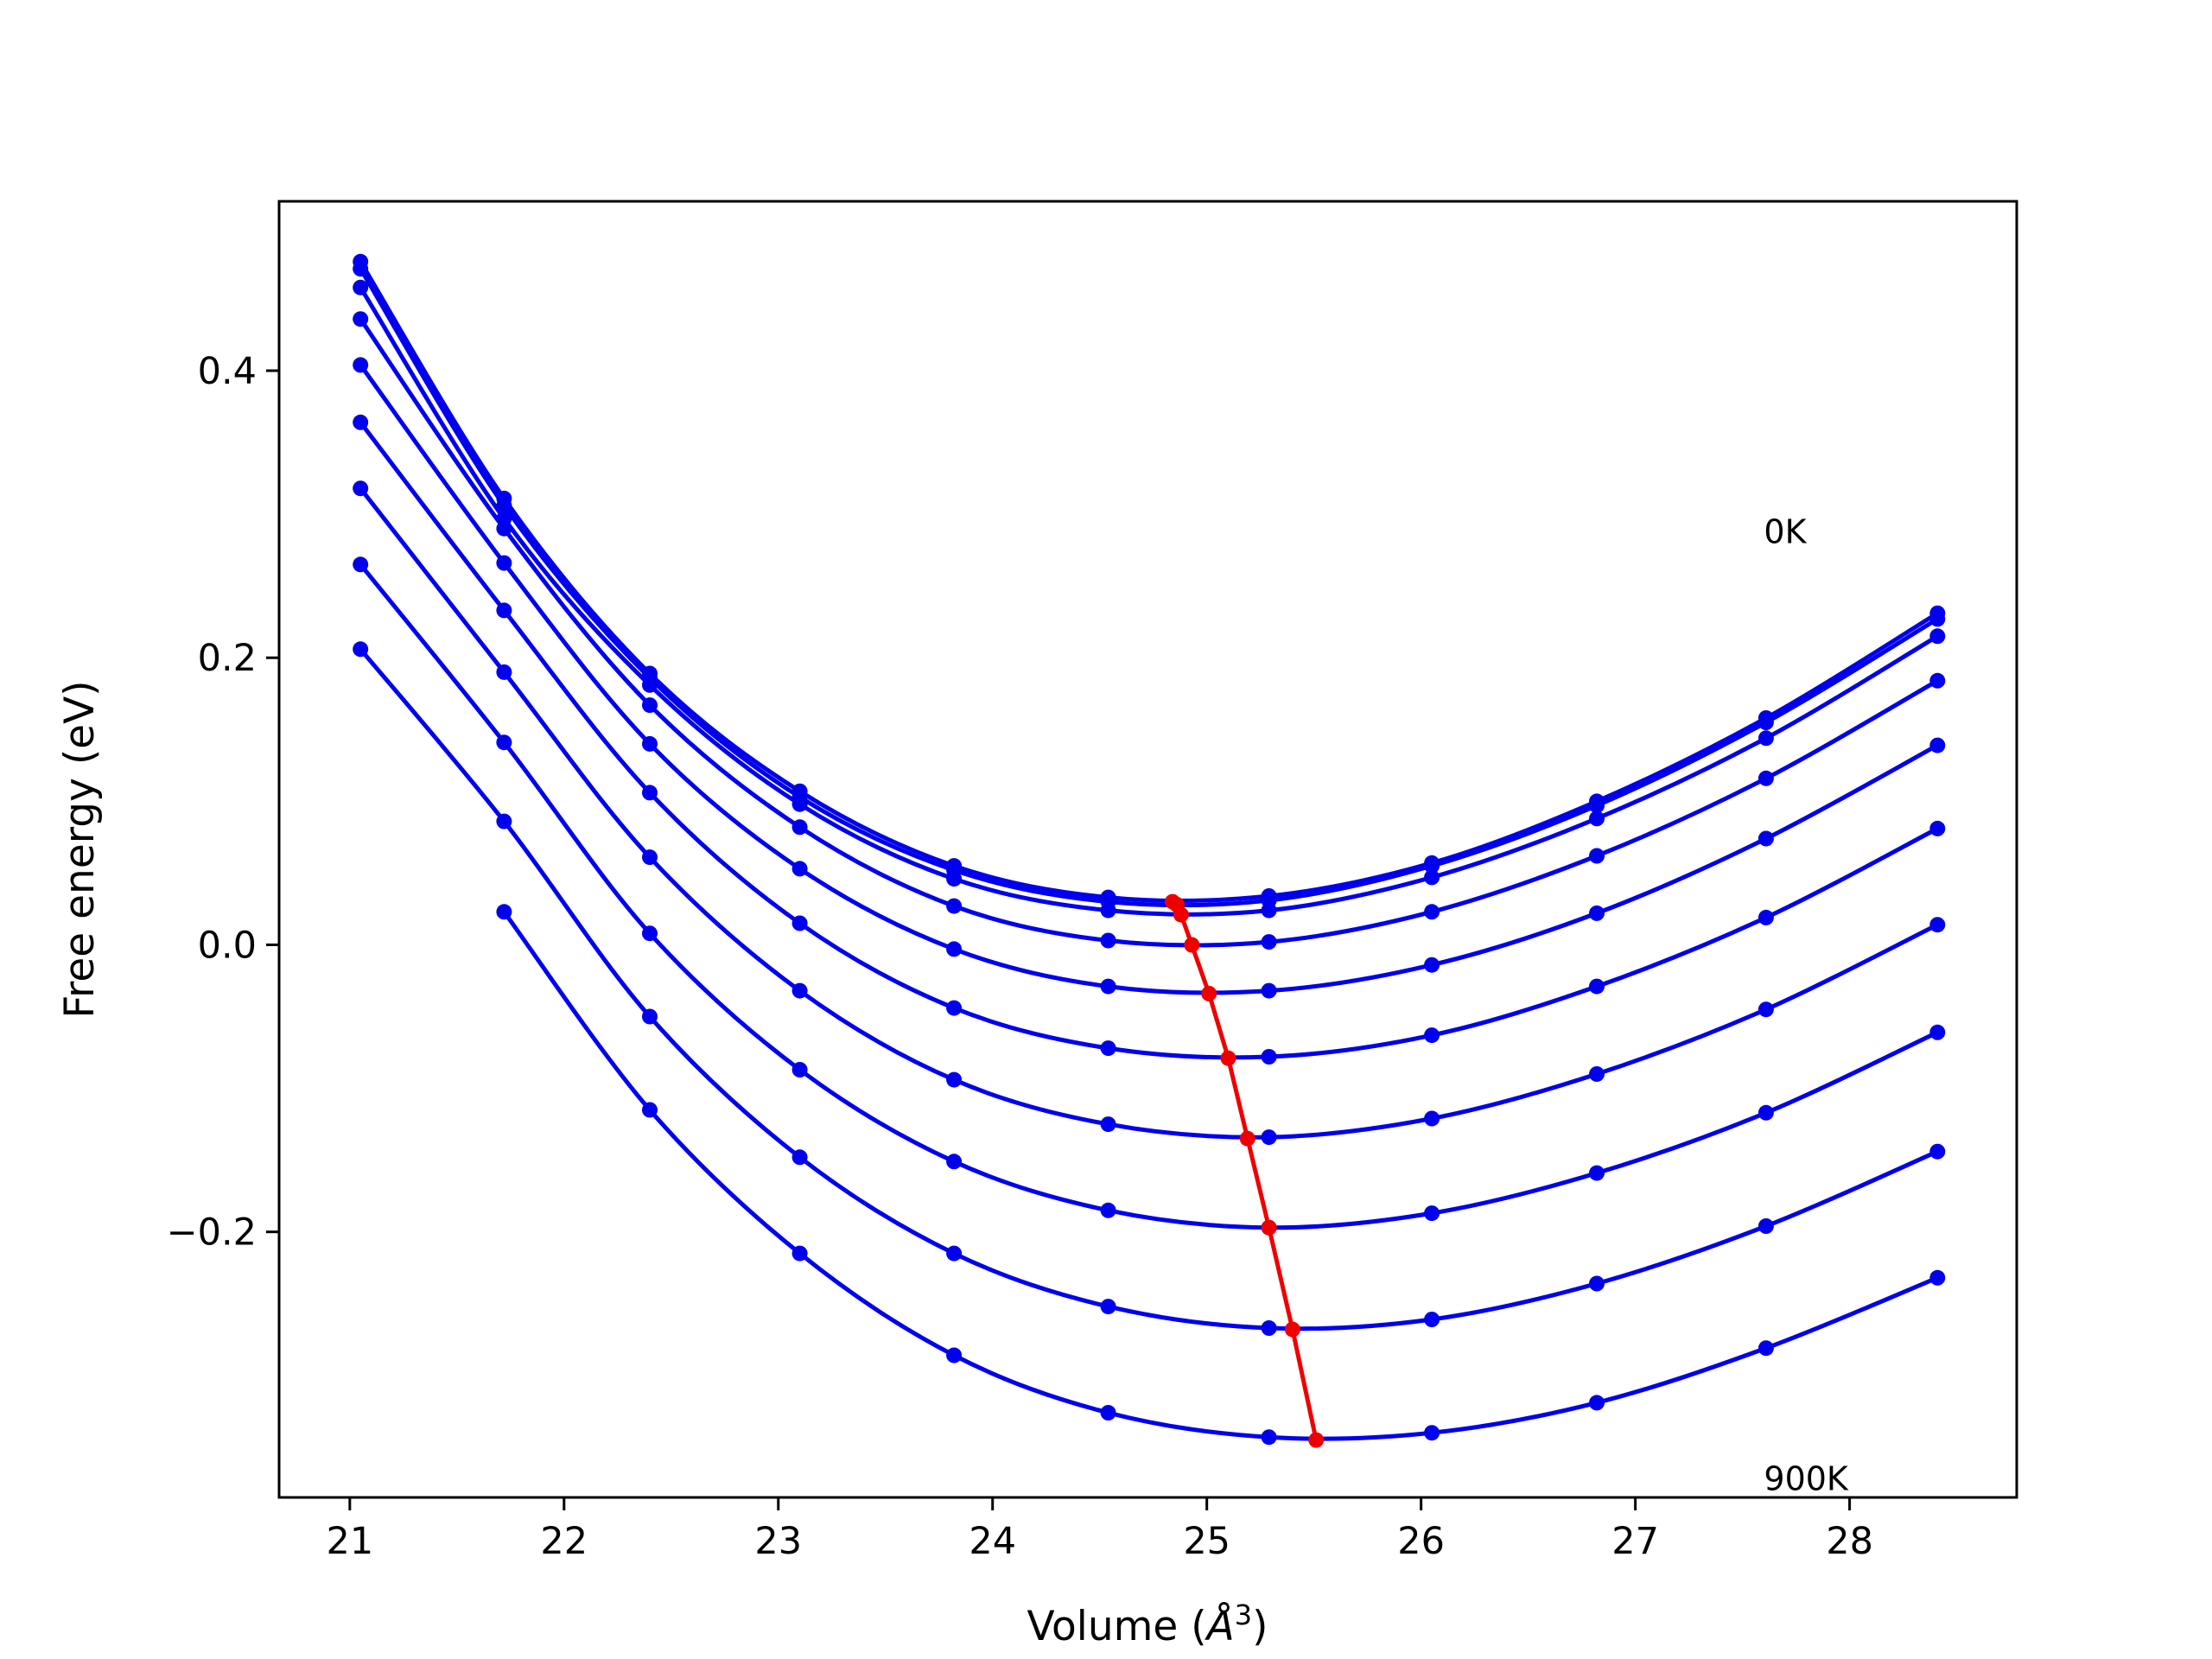  I want to click on x-tick-label: 25, so click(1206, 1541).